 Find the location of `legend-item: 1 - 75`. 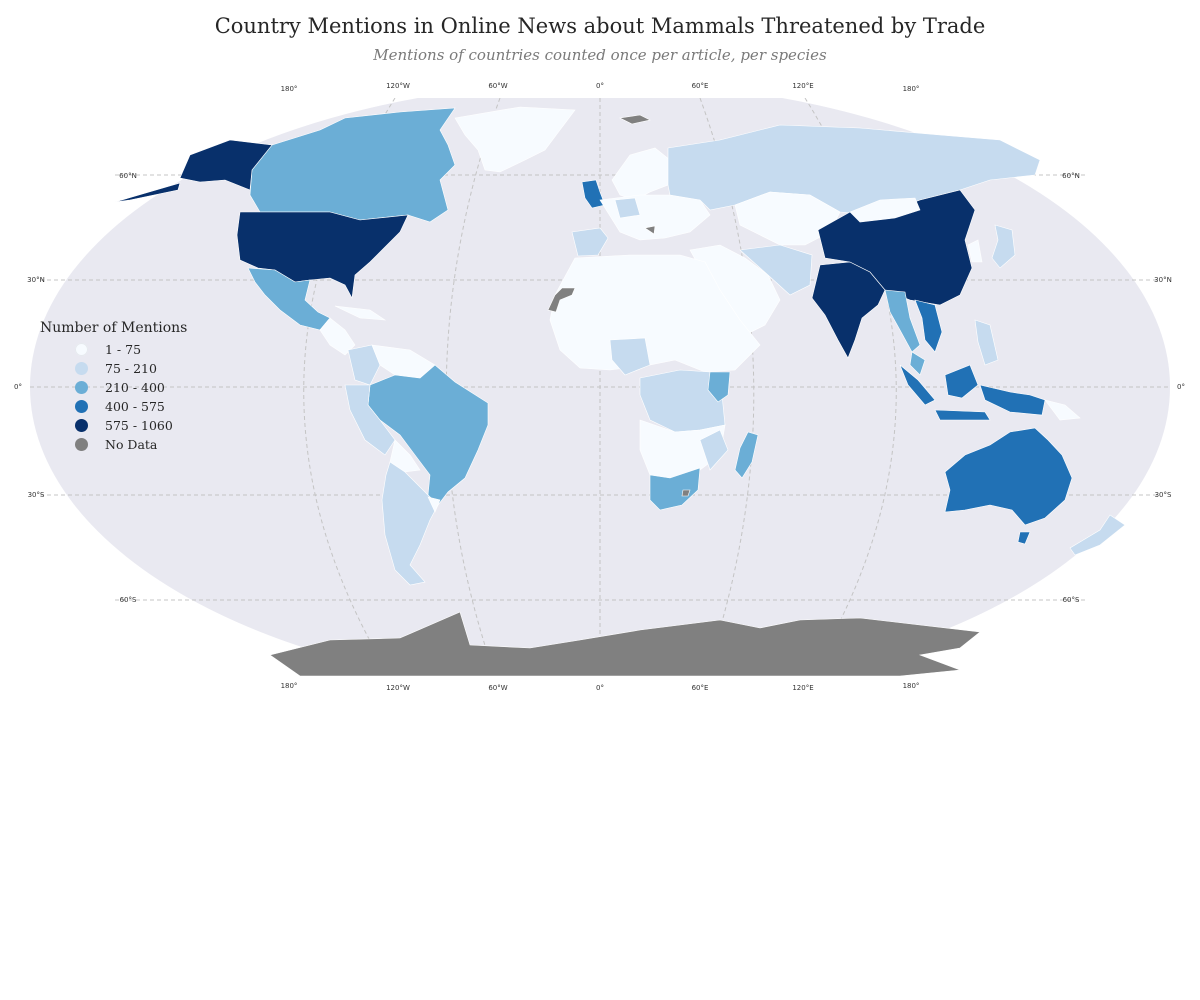

legend-item: 1 - 75 is located at coordinates (113, 349).